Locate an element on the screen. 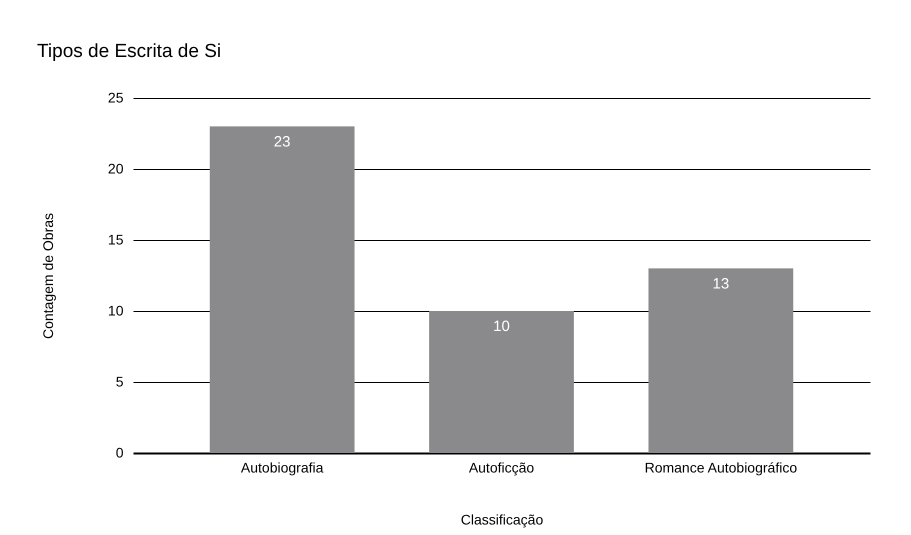 The image size is (911, 535). data-label: 10 is located at coordinates (501, 326).